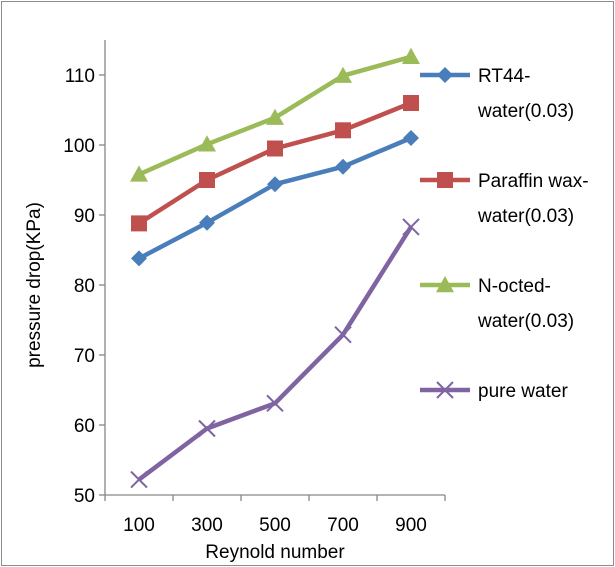  I want to click on legend-entry: RT44- water(0.03), so click(497, 94).